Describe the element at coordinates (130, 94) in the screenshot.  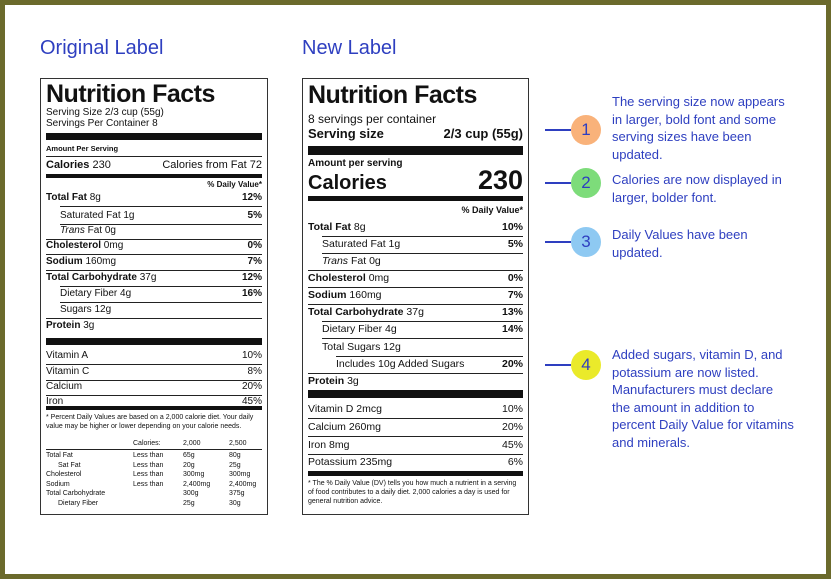
I see `original-title: Nutrition Facts` at that location.